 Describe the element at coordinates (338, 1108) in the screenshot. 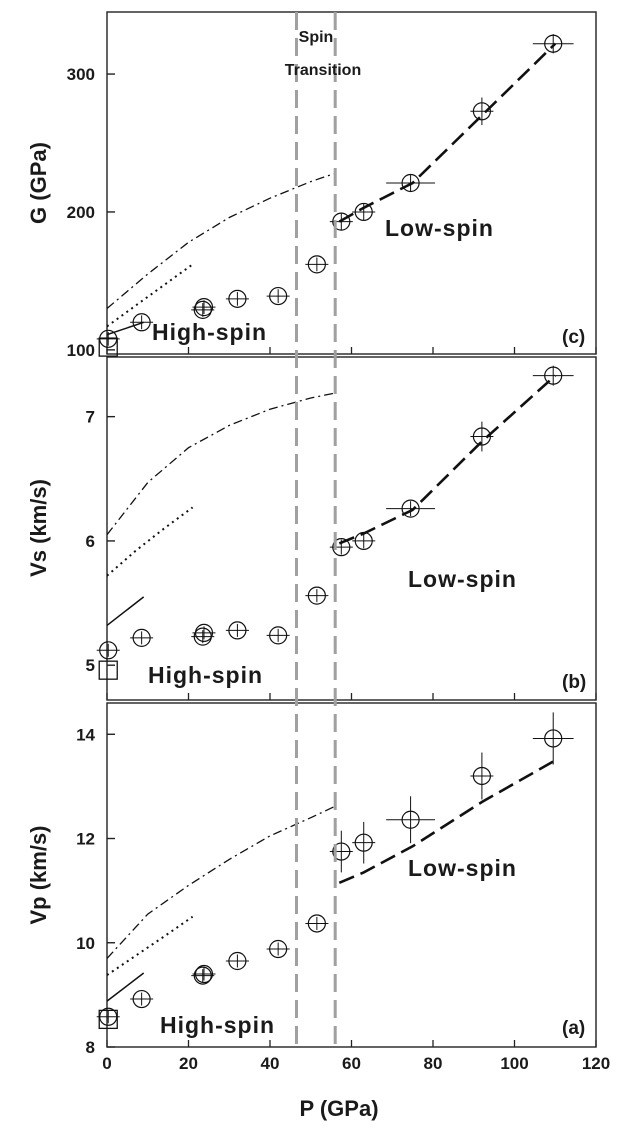

I see `x-axis-label: P (GPa)` at that location.